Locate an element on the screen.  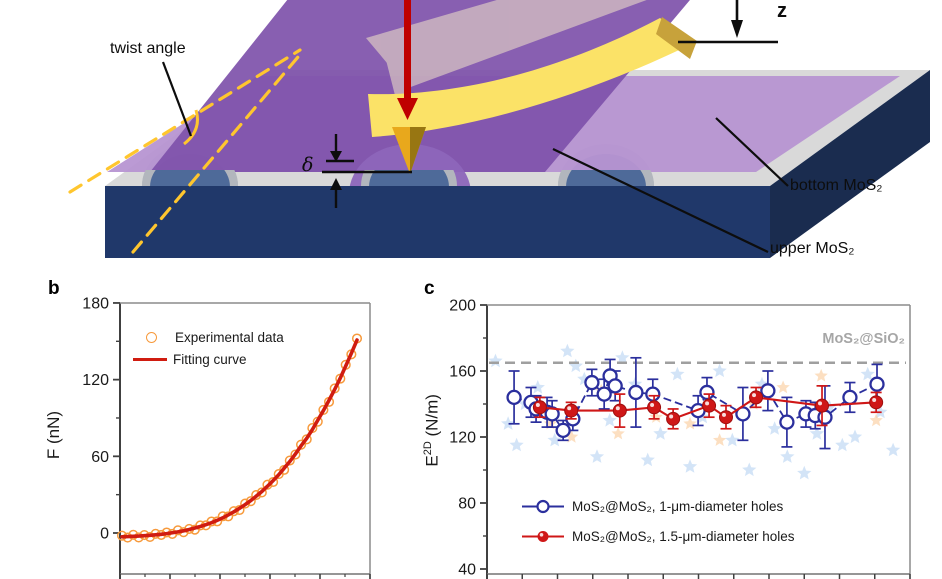
legend-experimental-data: Experimental data is located at coordinates (215, 337).